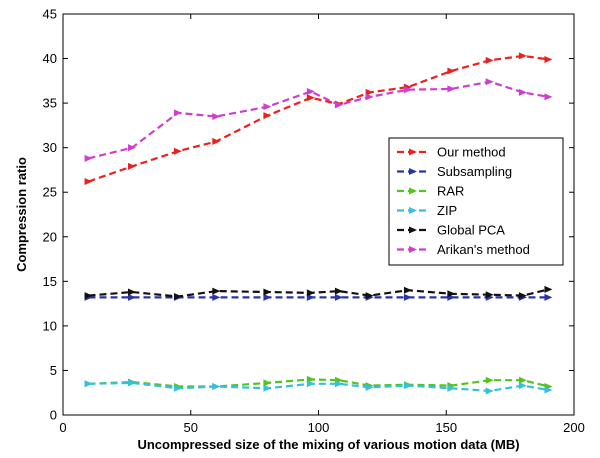 The height and width of the screenshot is (458, 600). I want to click on legend-item-zip: ZIP, so click(427, 210).